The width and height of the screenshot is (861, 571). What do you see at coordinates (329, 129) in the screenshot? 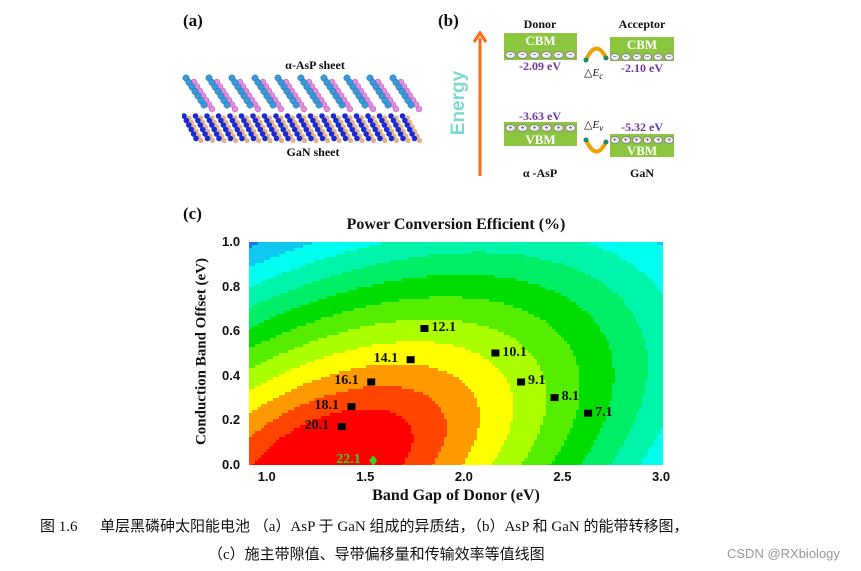
I see `ga-atom` at bounding box center [329, 129].